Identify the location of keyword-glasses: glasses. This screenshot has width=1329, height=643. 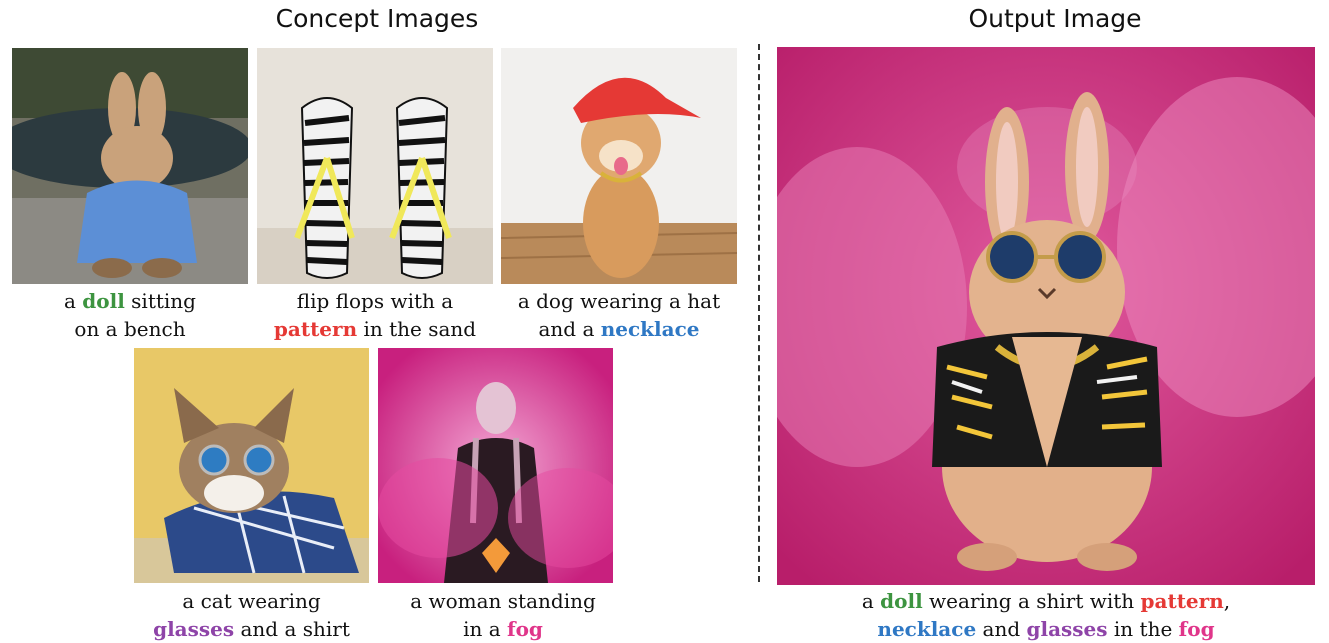
(194, 629).